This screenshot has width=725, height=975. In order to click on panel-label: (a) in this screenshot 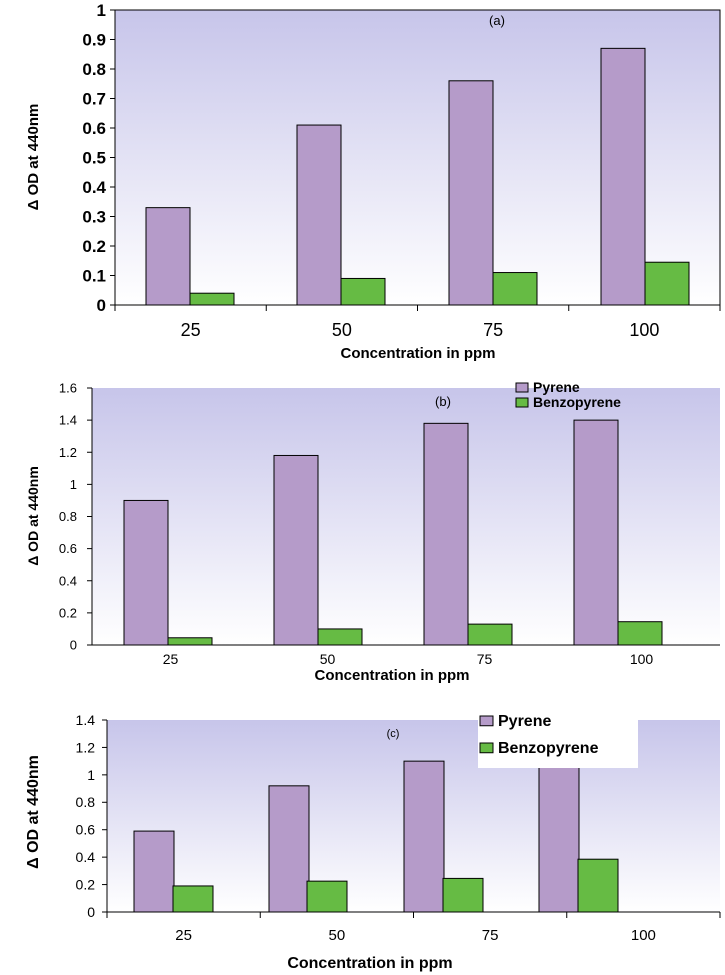, I will do `click(497, 20)`.